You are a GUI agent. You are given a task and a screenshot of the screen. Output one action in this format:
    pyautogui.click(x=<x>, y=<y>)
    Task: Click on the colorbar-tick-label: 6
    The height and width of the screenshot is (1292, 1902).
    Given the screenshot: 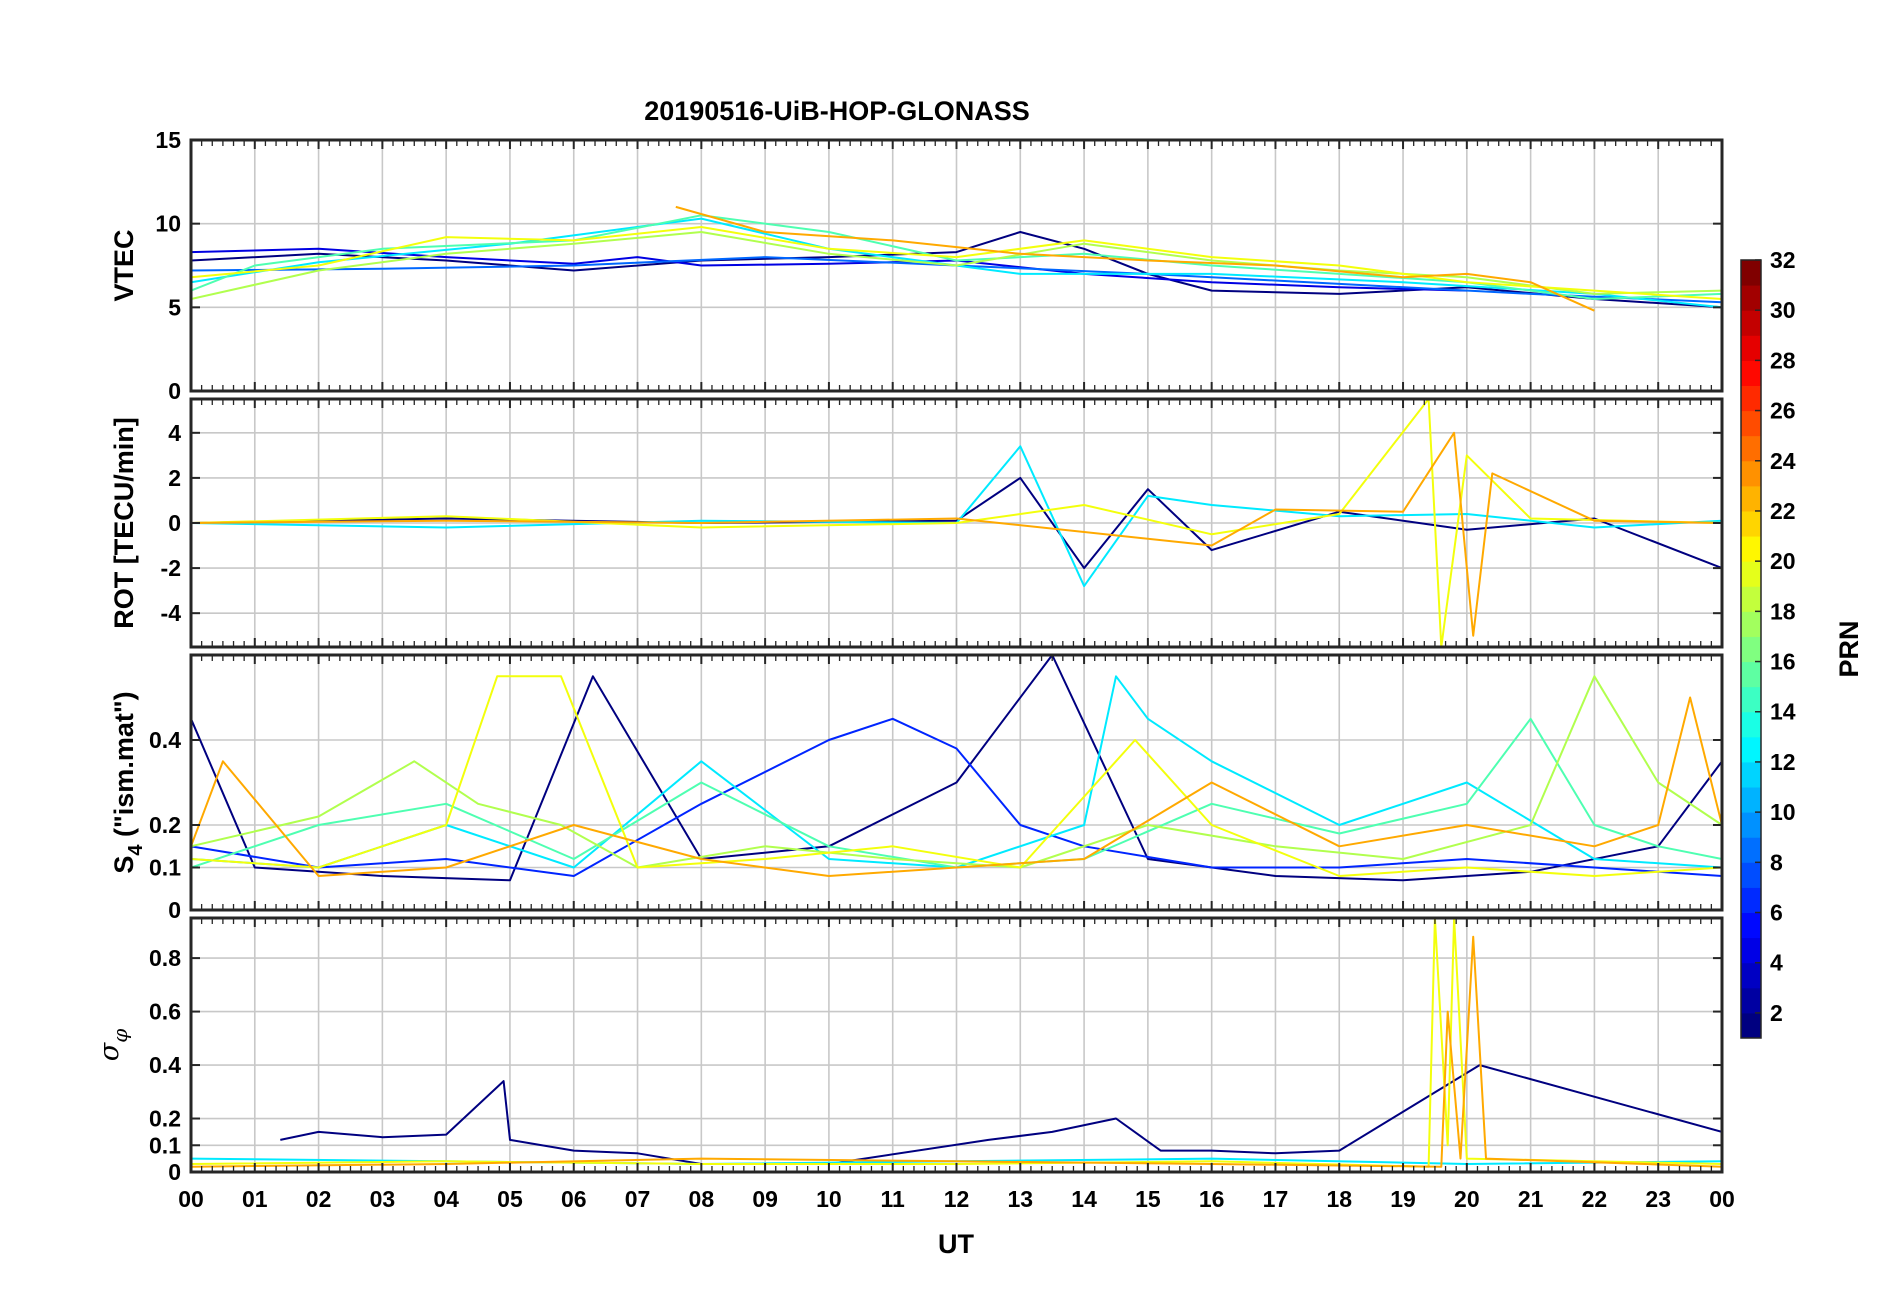 What is the action you would take?
    pyautogui.click(x=1776, y=913)
    